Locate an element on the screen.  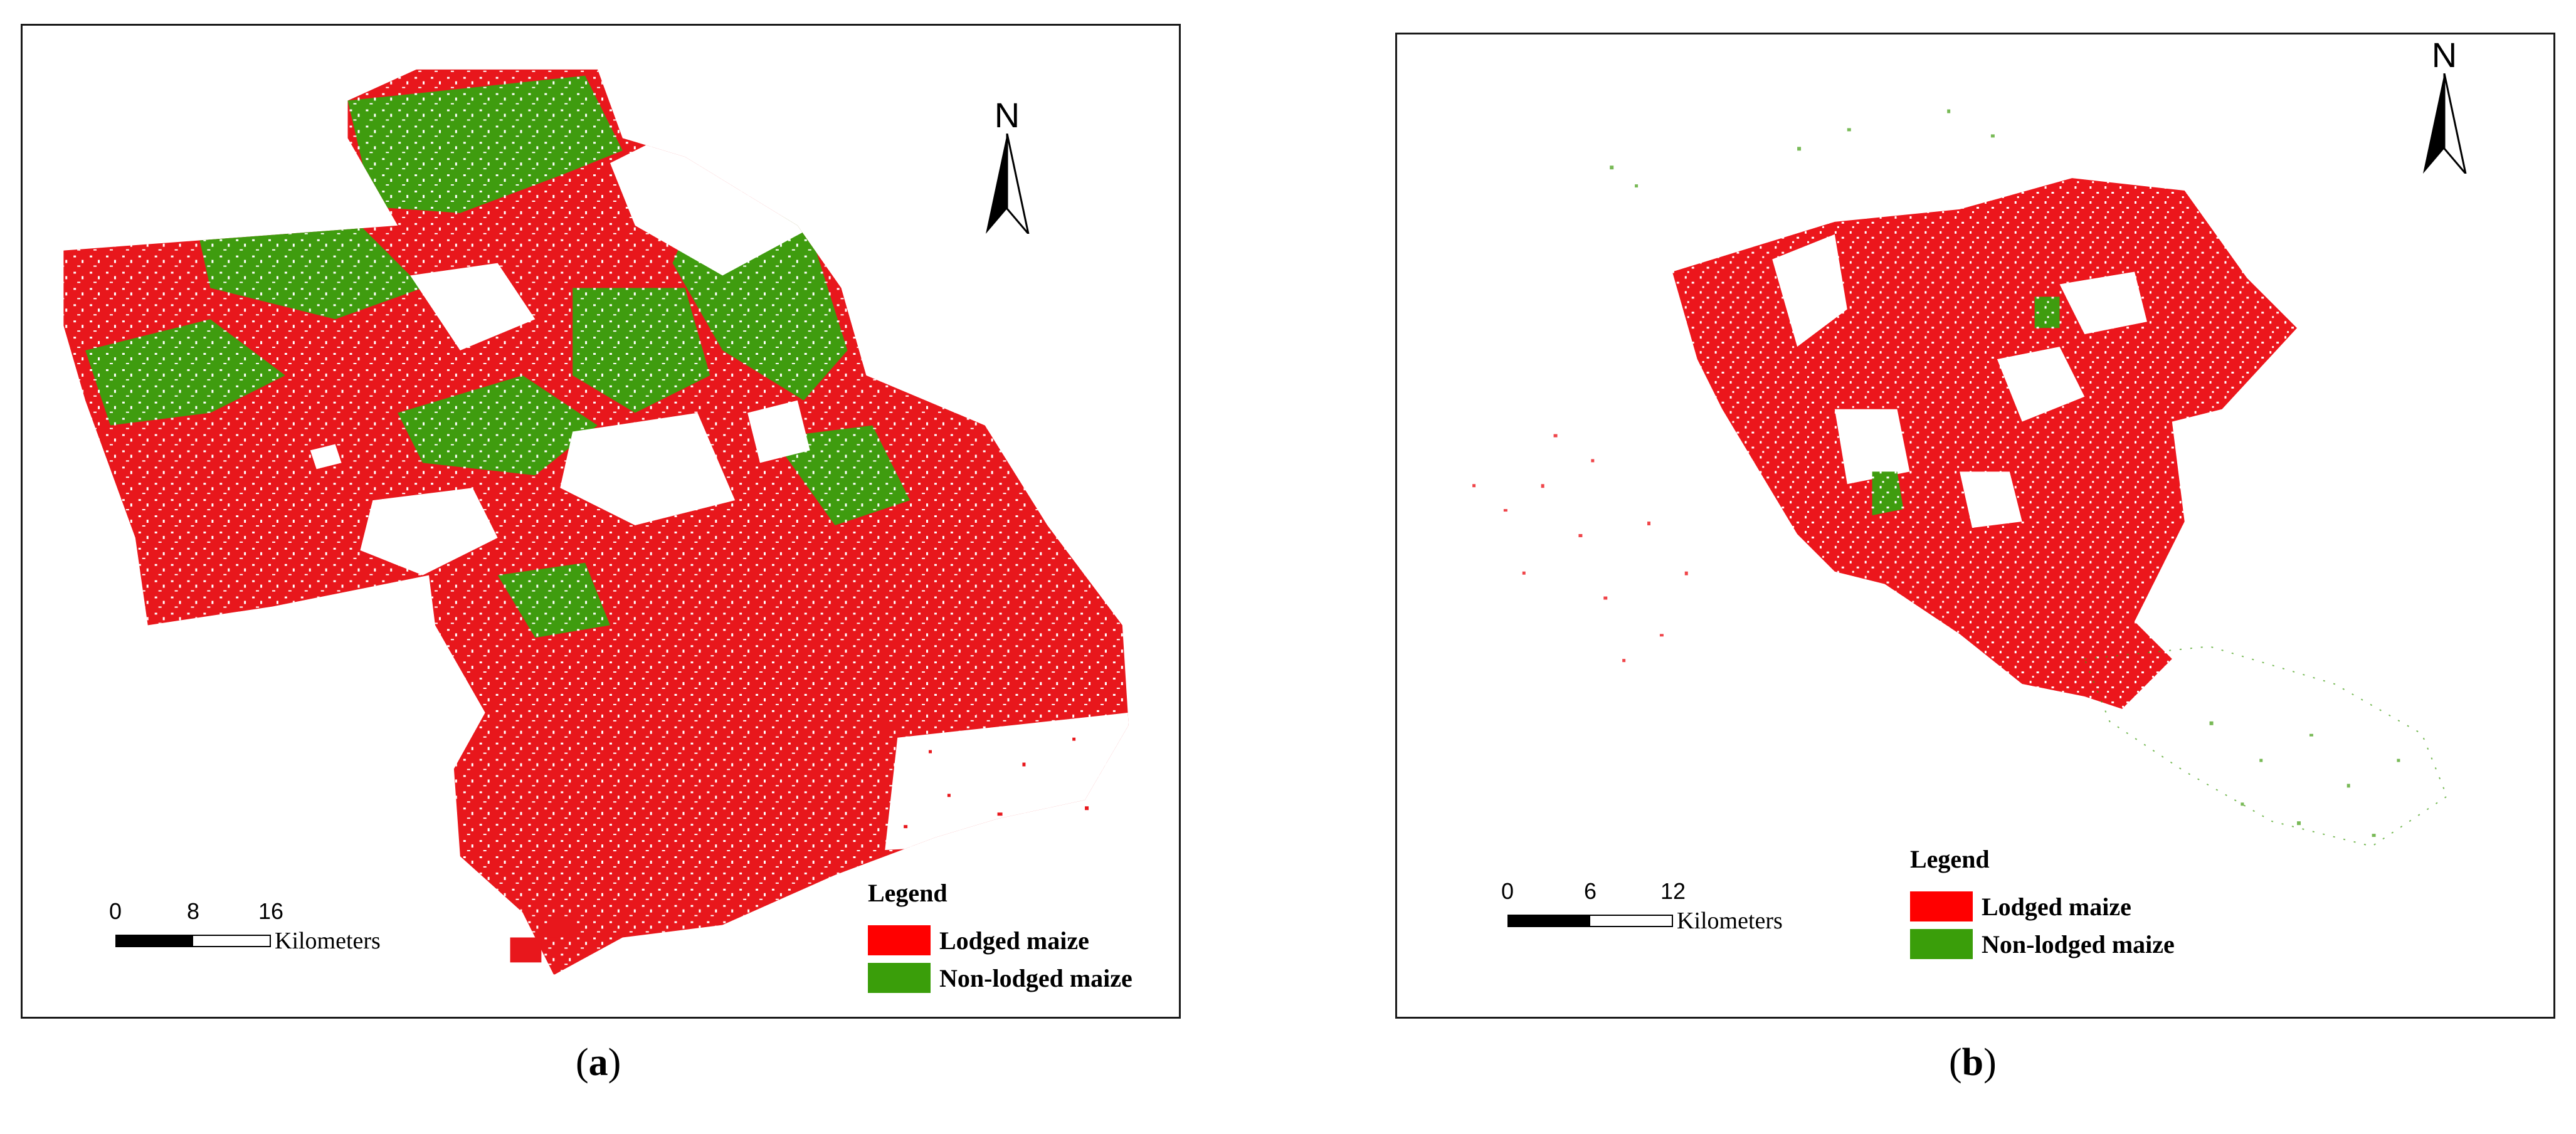
scale-tick: 6 is located at coordinates (1590, 891).